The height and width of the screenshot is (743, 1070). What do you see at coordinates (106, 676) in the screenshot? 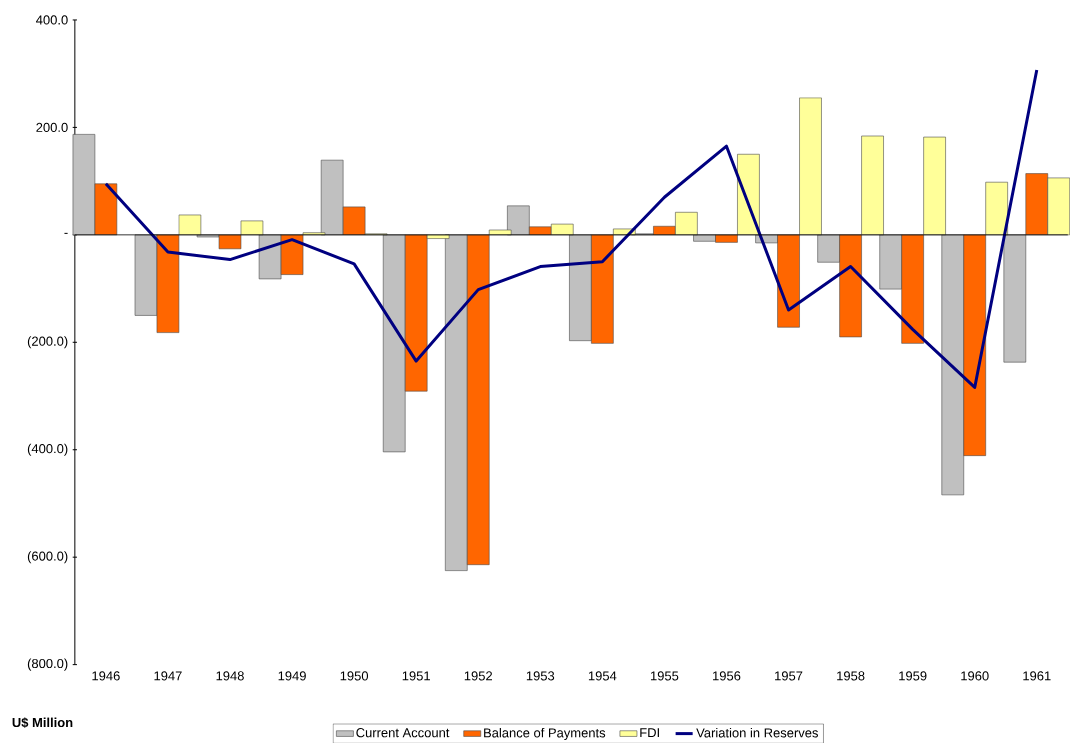
I see `x-tick-label: 1946` at bounding box center [106, 676].